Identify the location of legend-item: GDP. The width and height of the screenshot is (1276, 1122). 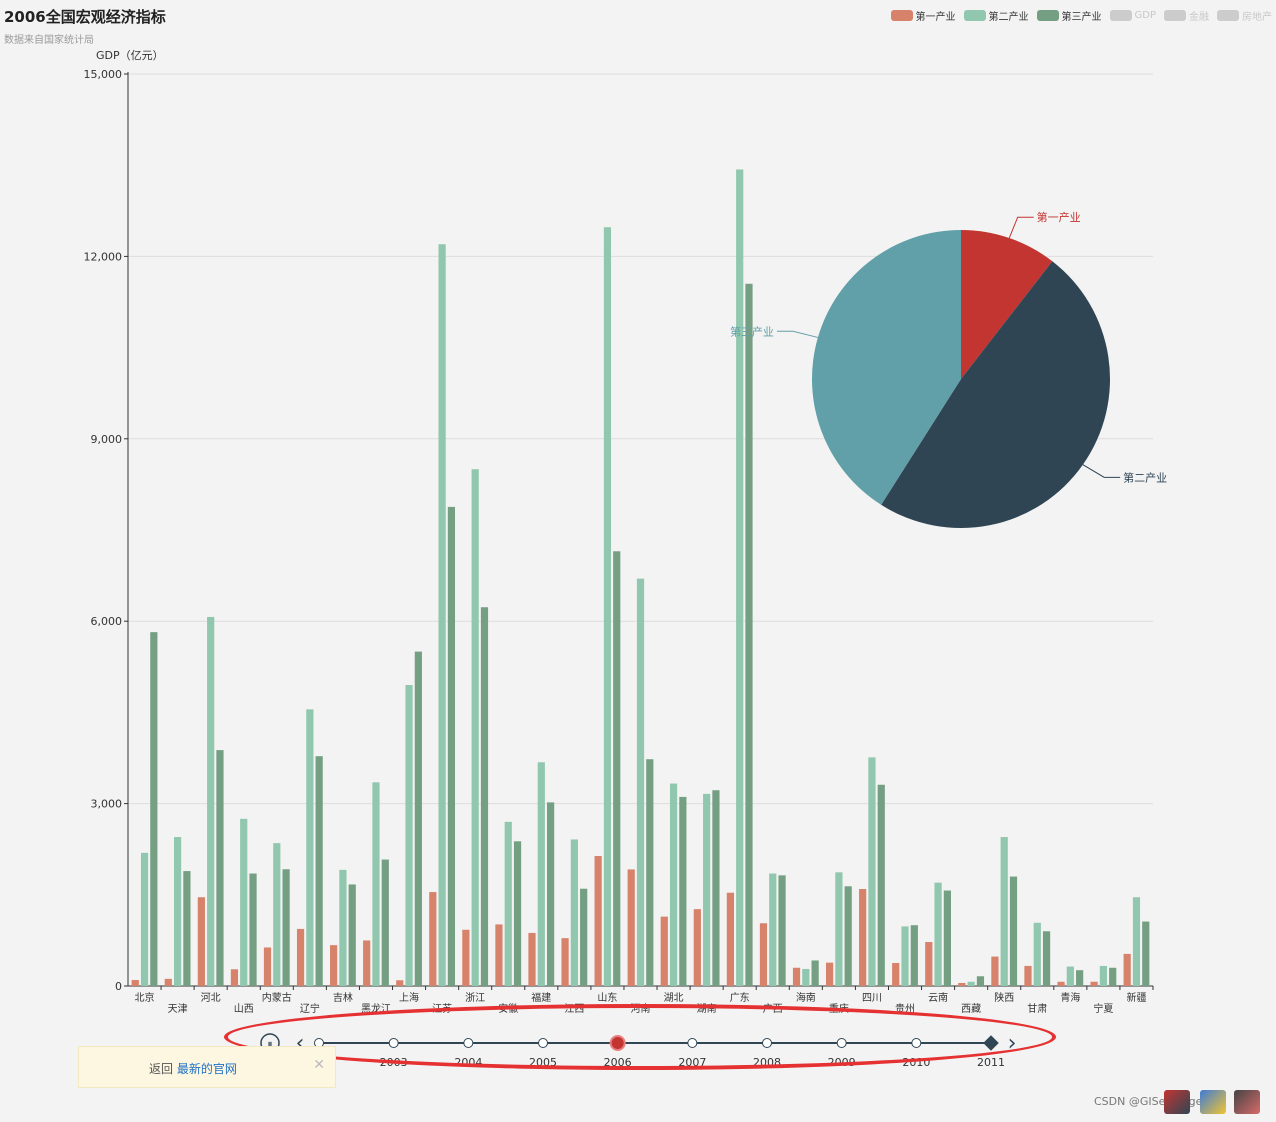
(1132, 15).